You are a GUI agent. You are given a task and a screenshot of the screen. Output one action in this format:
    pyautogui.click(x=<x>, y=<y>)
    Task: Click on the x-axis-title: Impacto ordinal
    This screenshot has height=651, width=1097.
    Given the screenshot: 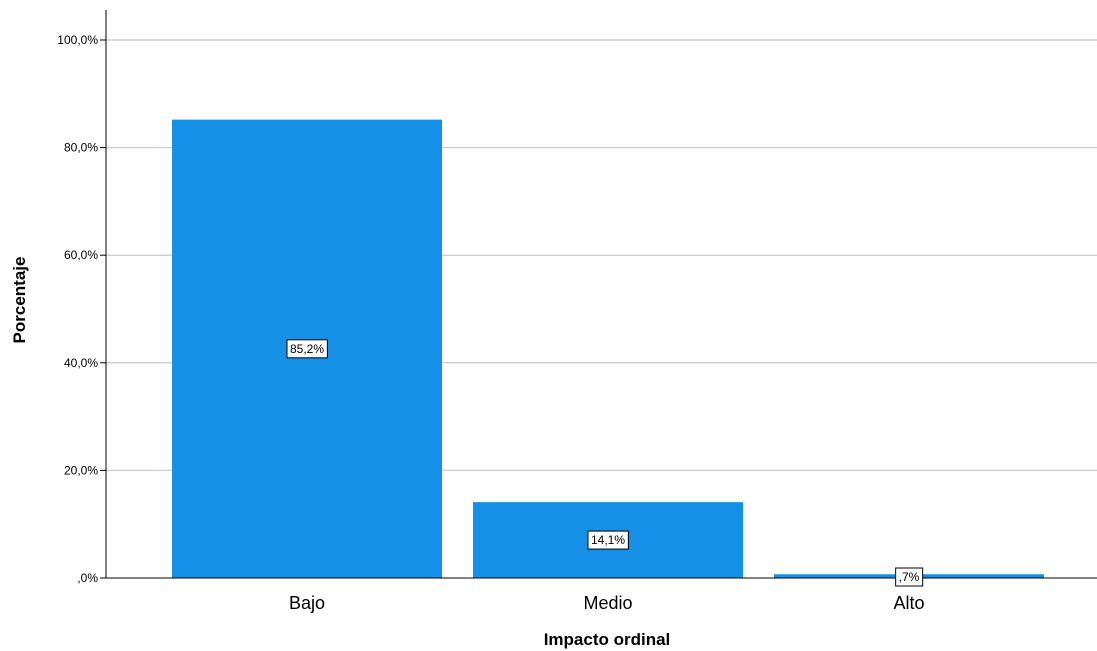 What is the action you would take?
    pyautogui.click(x=607, y=639)
    